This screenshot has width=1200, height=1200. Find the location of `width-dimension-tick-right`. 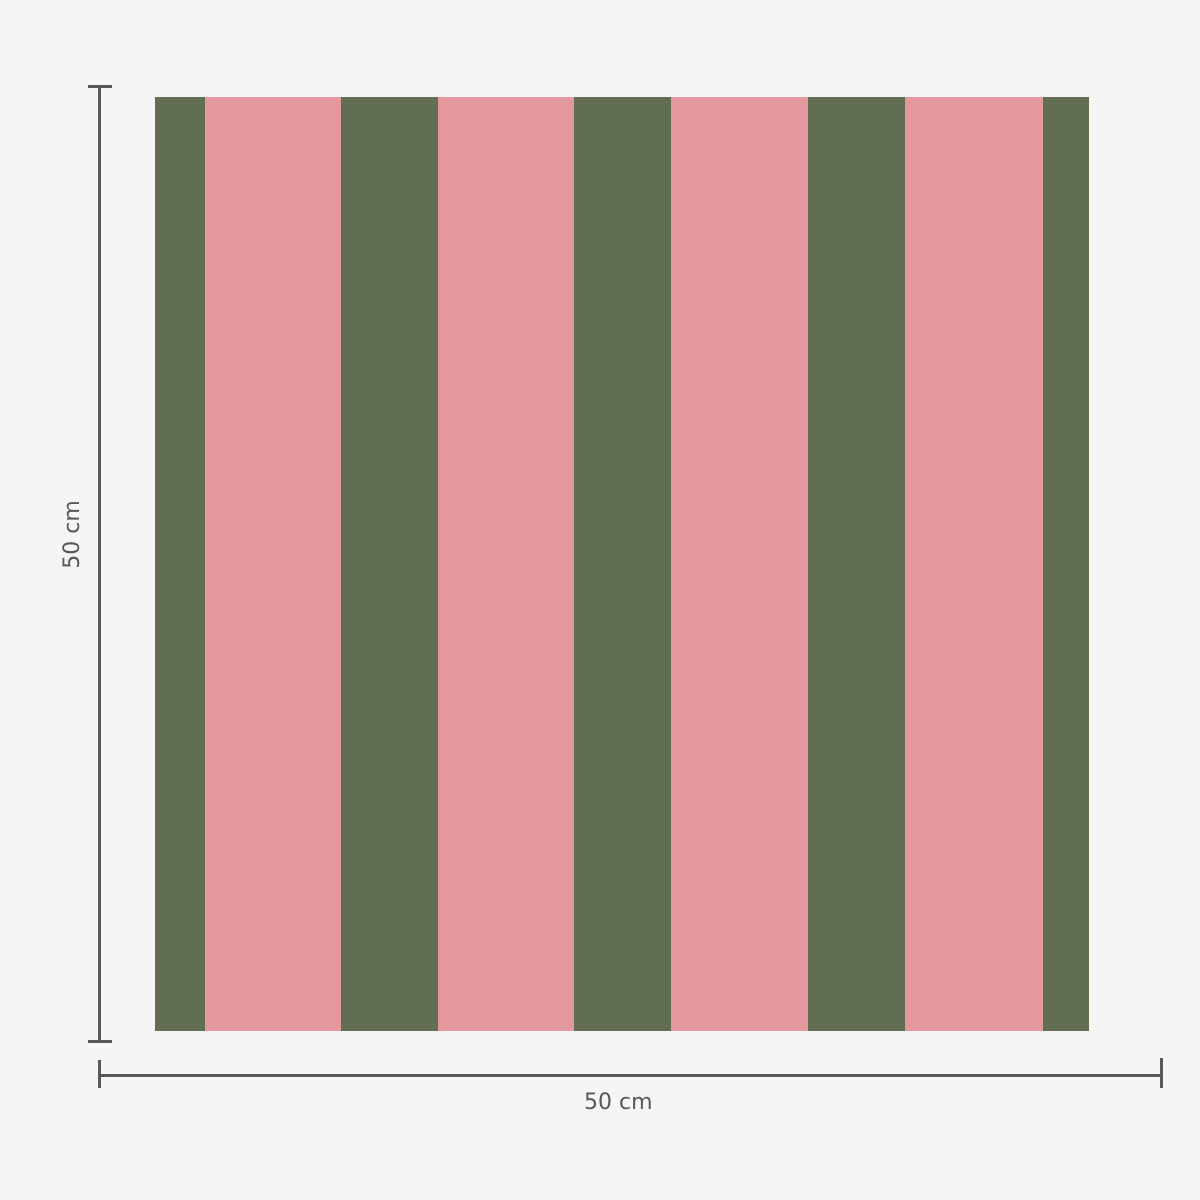

width-dimension-tick-right is located at coordinates (1161, 1073).